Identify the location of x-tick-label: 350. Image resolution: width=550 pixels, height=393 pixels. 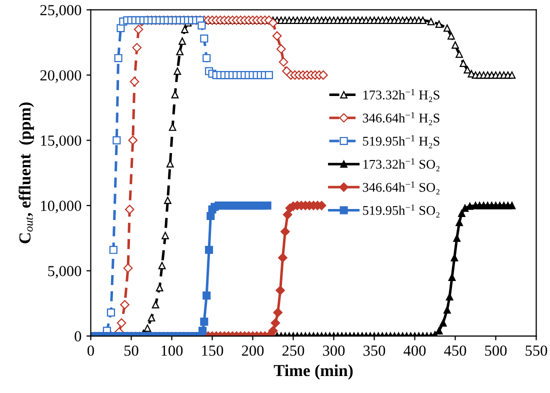
(375, 350).